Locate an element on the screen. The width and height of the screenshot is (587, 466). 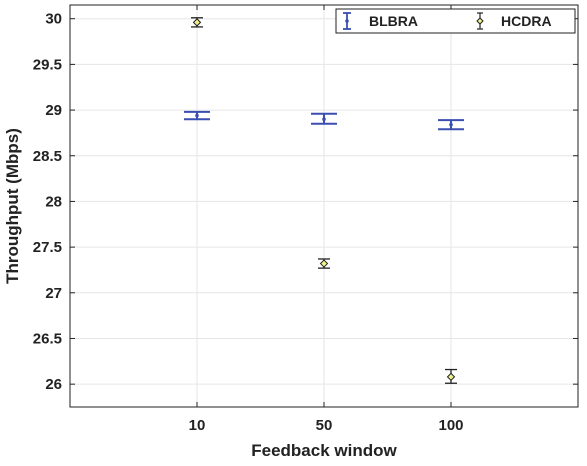
y-axis-label: Throughput (Mbps) is located at coordinates (12, 206).